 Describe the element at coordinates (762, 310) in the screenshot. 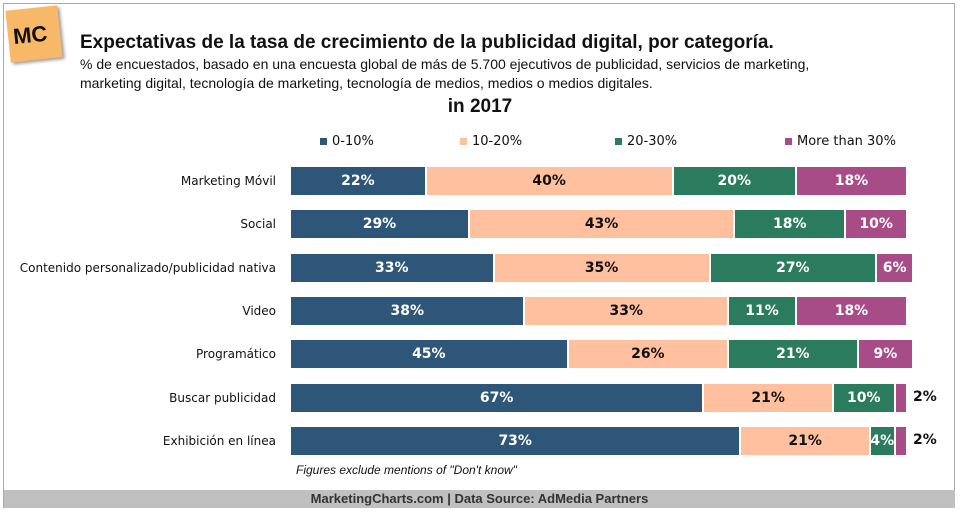

I see `bar-segment: 11%` at that location.